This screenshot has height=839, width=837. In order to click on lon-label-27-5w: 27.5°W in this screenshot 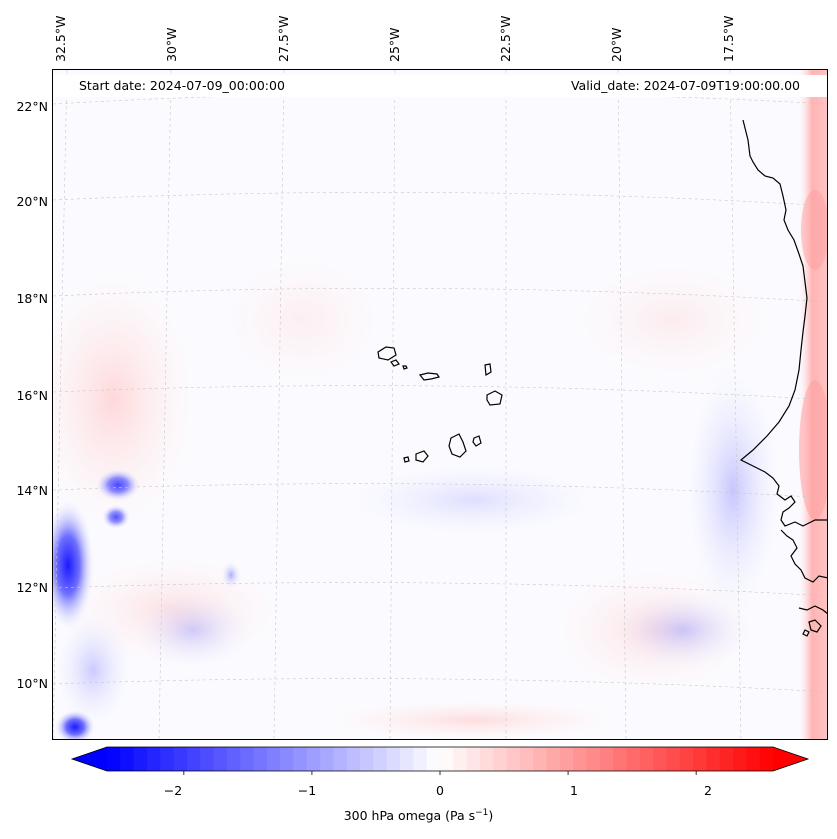, I will do `click(283, 38)`.